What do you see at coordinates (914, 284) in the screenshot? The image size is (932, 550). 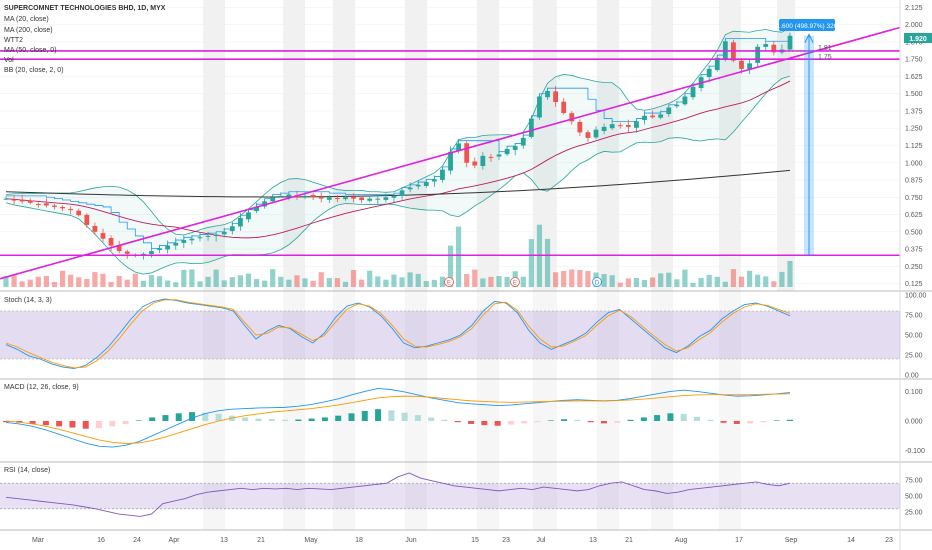 I see `price-tick-label: 0.125` at bounding box center [914, 284].